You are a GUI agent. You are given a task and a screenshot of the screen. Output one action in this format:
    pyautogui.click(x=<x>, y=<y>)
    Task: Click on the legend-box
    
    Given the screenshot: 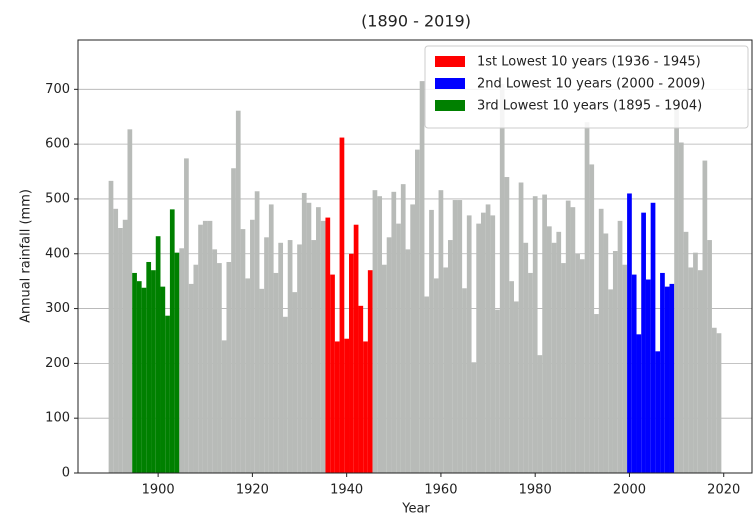 What is the action you would take?
    pyautogui.click(x=586, y=87)
    